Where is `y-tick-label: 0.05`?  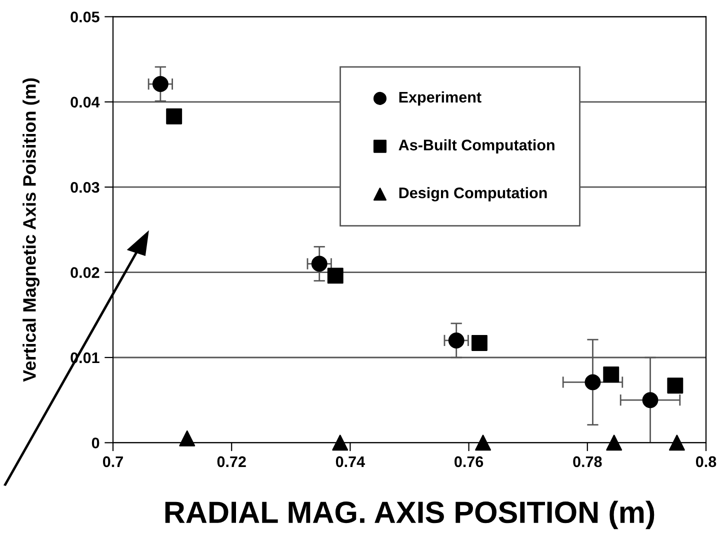 y-tick-label: 0.05 is located at coordinates (85, 17).